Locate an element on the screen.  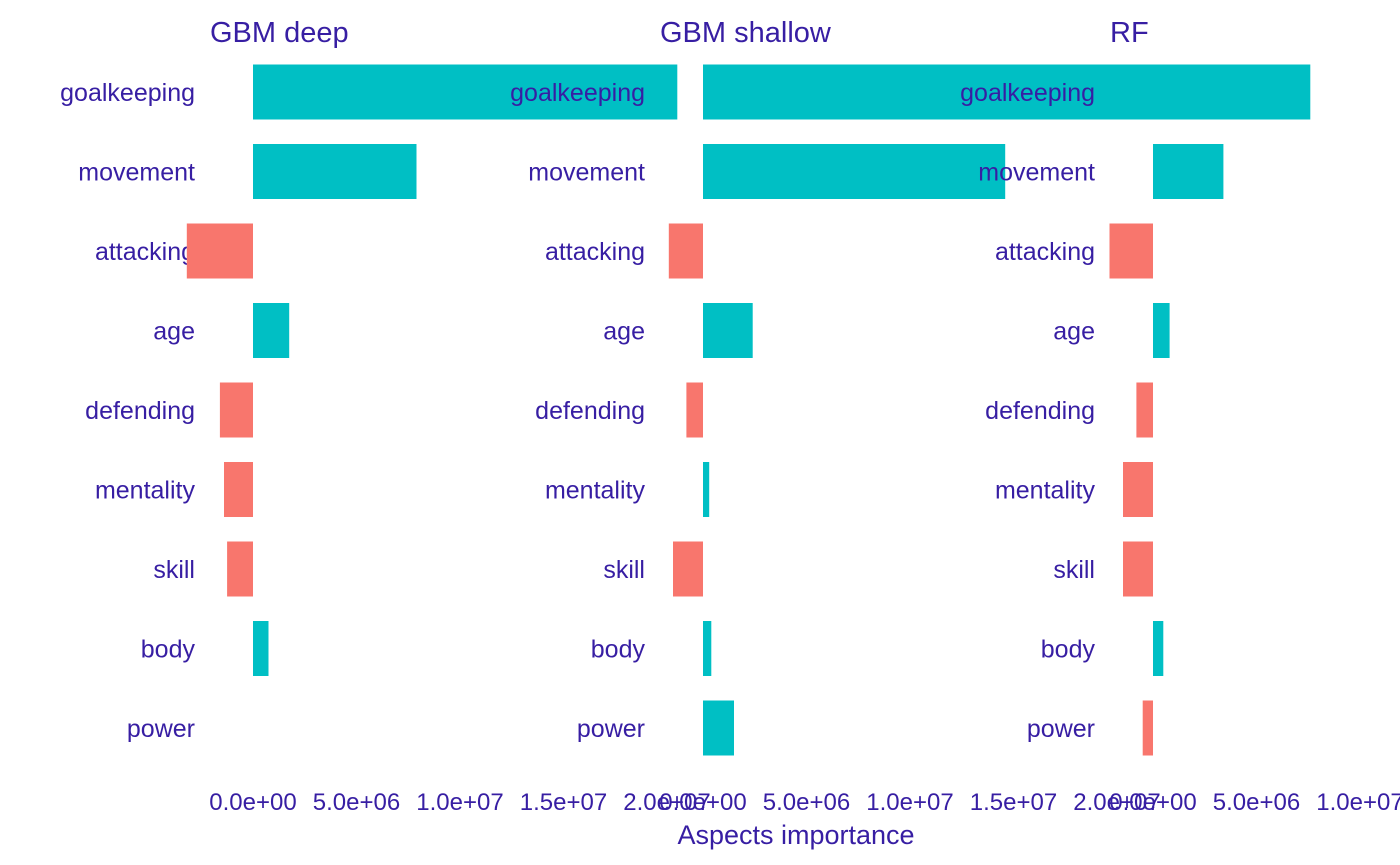
panel-title: RF is located at coordinates (1129, 33).